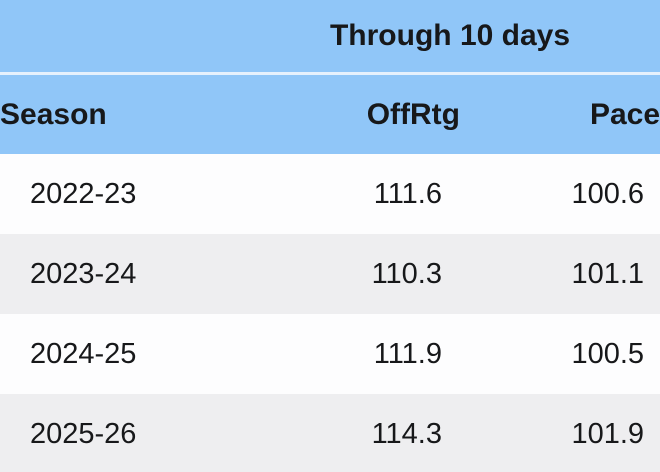 The image size is (660, 472). What do you see at coordinates (407, 353) in the screenshot?
I see `cell-offrtg: 111.9` at bounding box center [407, 353].